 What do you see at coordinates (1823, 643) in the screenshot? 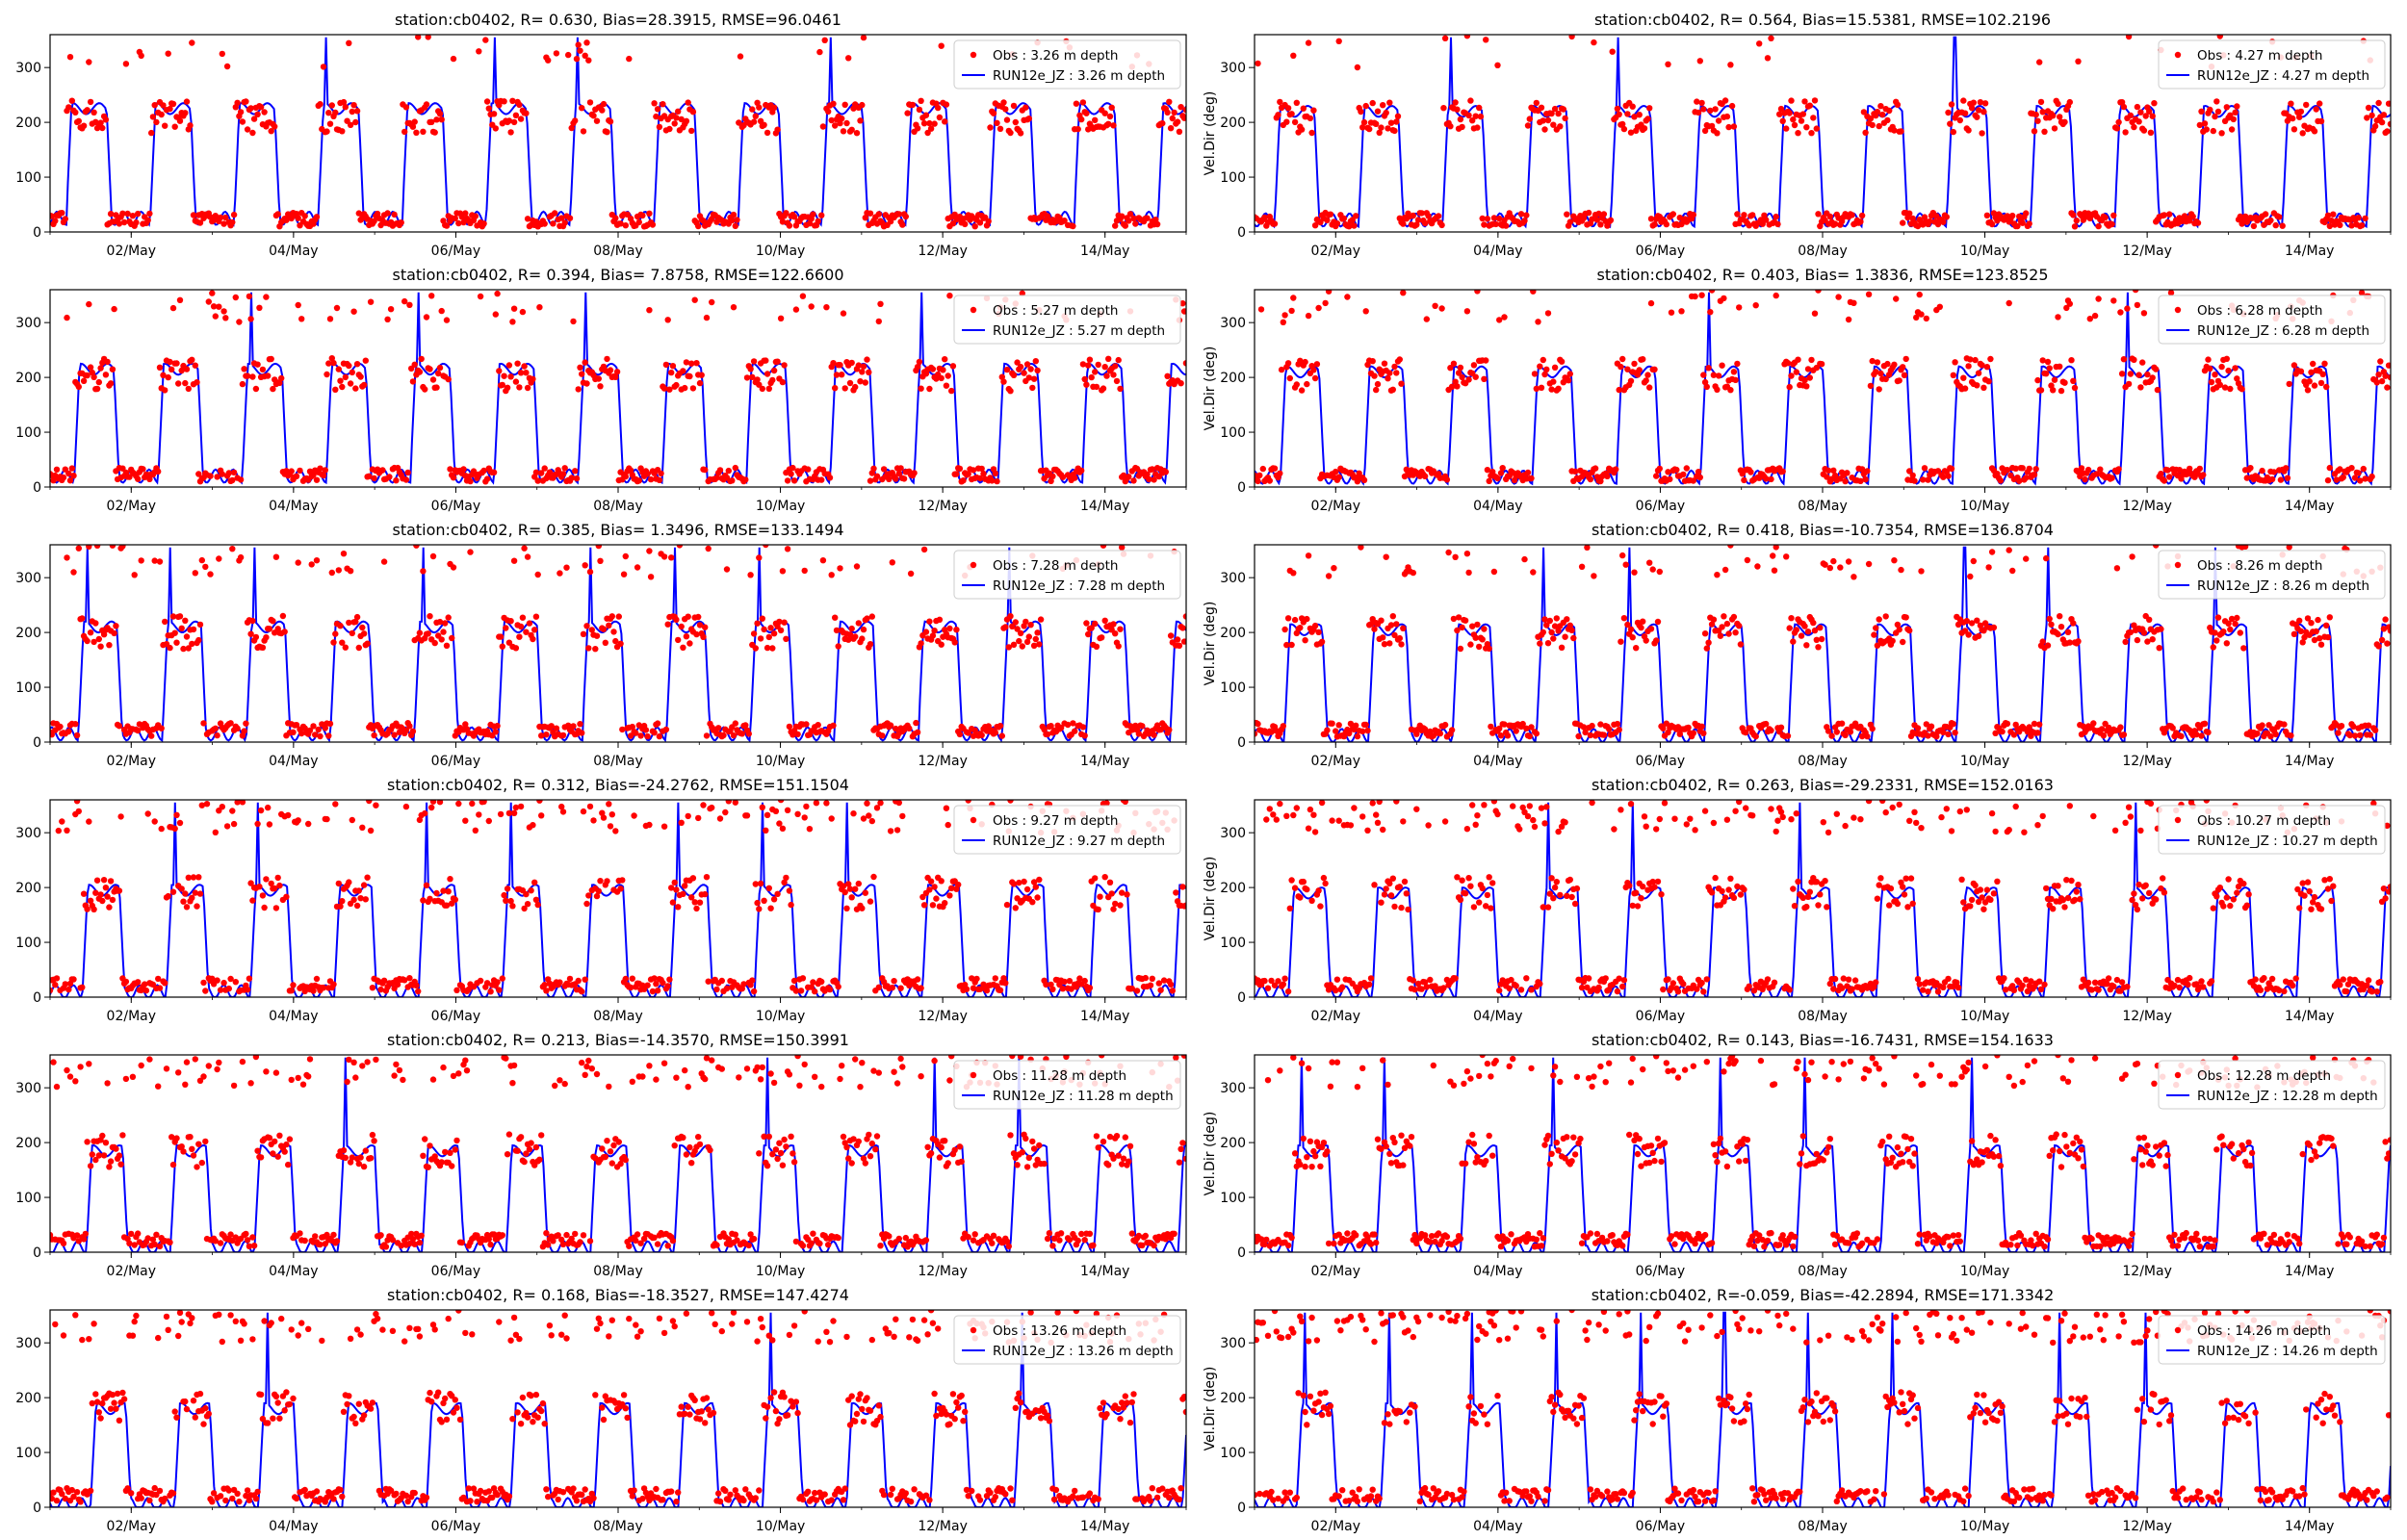
I see `plot-area` at bounding box center [1823, 643].